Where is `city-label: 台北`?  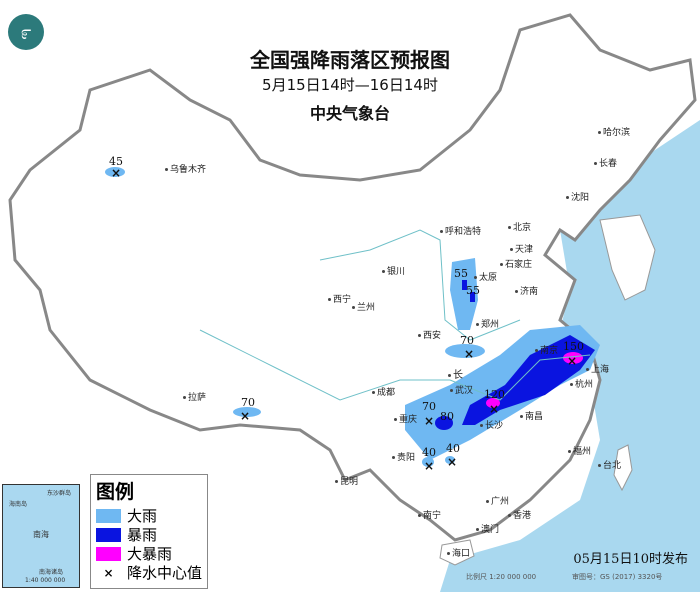 city-label: 台北 is located at coordinates (609, 464).